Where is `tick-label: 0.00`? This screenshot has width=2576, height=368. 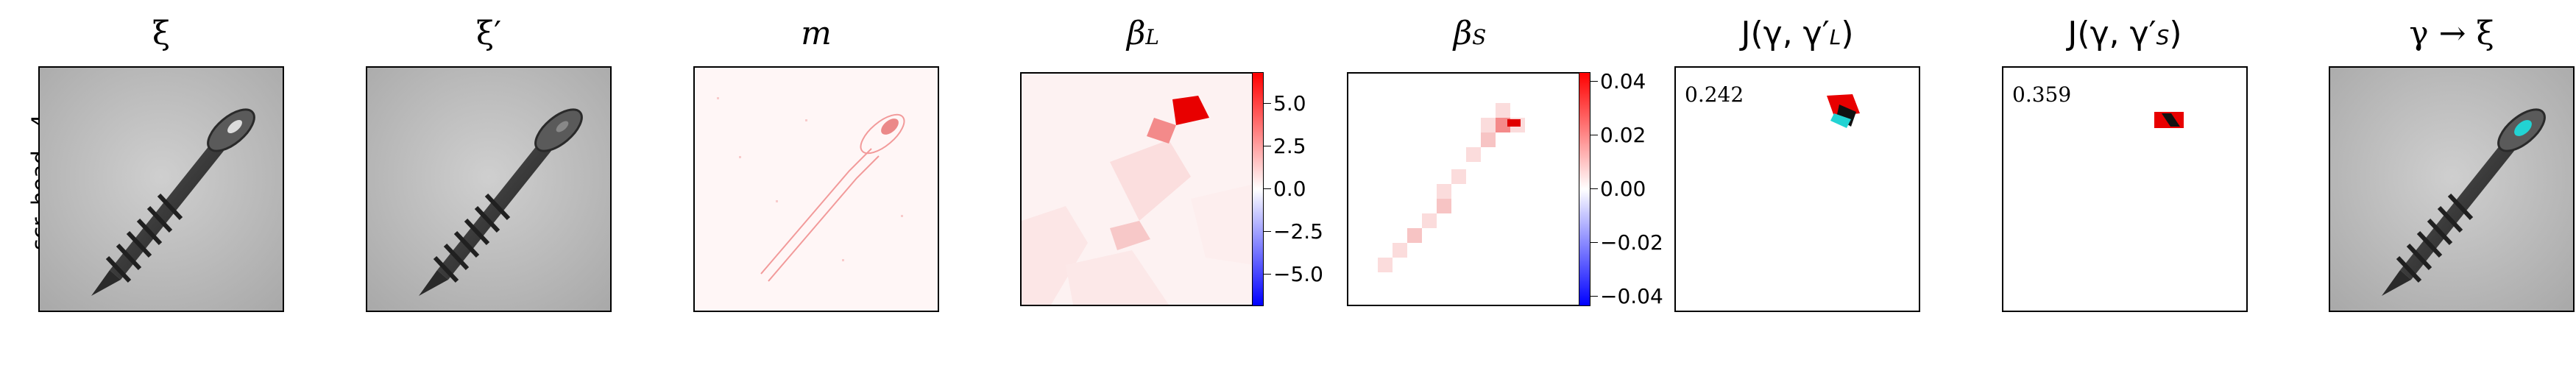 tick-label: 0.00 is located at coordinates (1623, 189).